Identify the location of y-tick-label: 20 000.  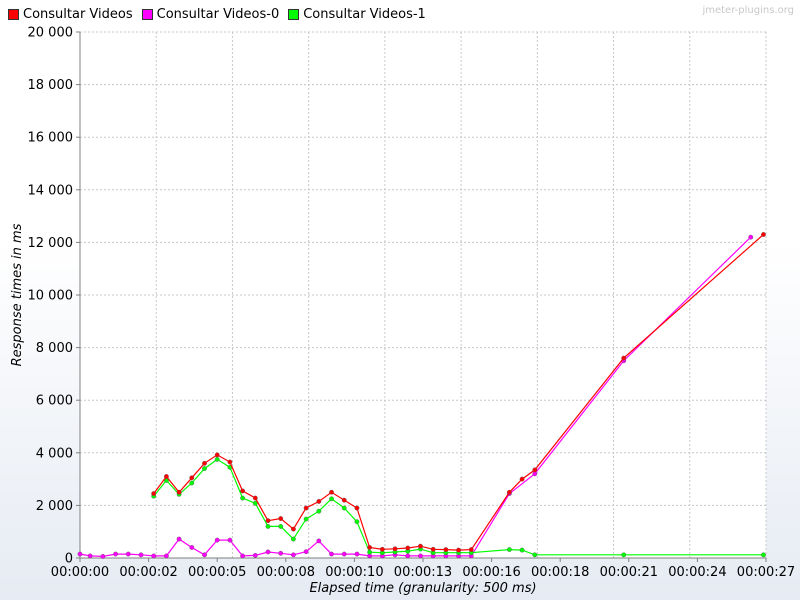
(51, 33).